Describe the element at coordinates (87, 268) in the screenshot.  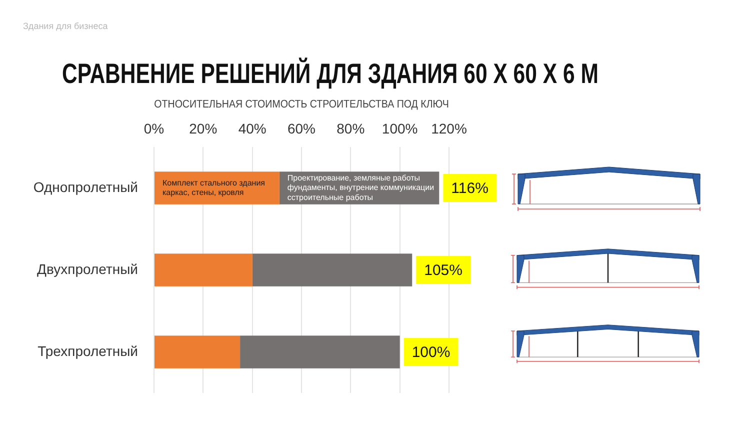
I see `y-tick-label: Двухпролетный` at that location.